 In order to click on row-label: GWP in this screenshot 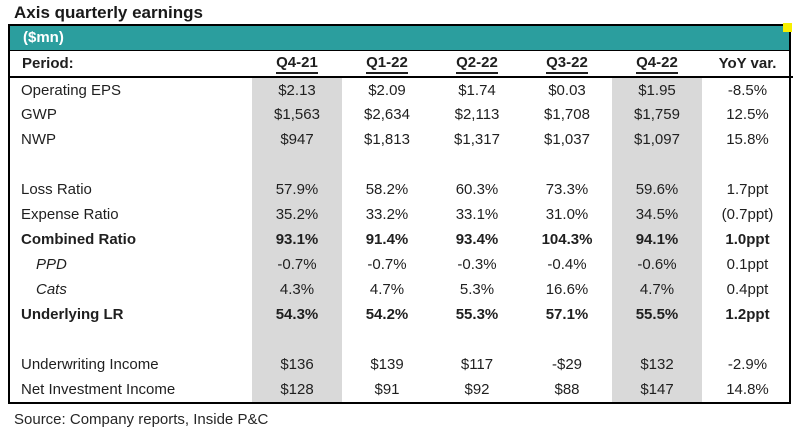, I will do `click(39, 114)`.